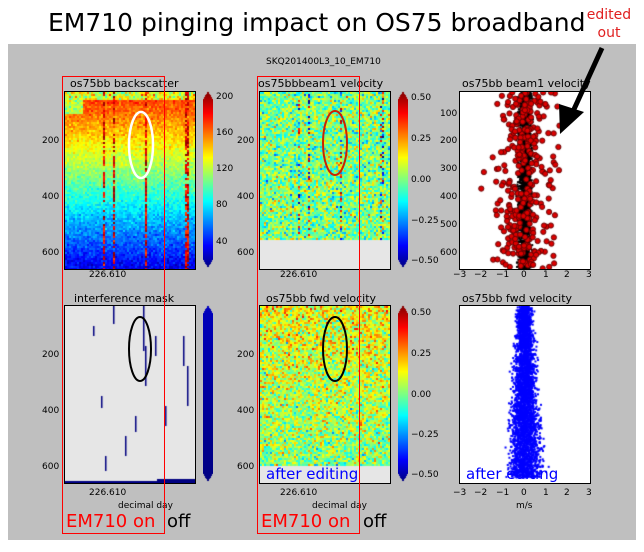 The width and height of the screenshot is (644, 552). What do you see at coordinates (403, 179) in the screenshot?
I see `beam1-colorbar` at bounding box center [403, 179].